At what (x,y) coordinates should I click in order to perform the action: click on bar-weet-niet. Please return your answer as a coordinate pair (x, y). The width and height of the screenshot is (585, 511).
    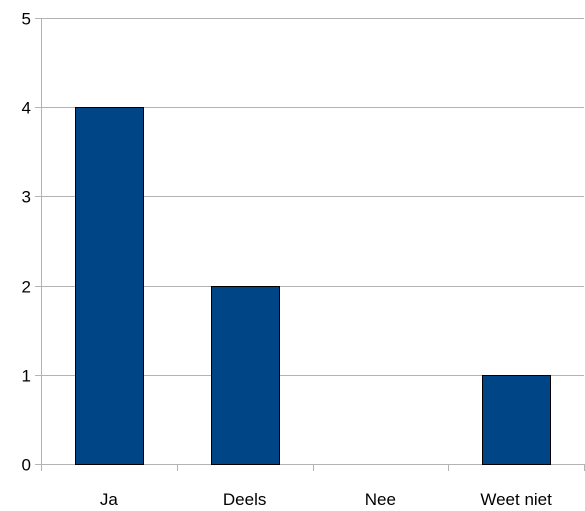
    Looking at the image, I should click on (516, 420).